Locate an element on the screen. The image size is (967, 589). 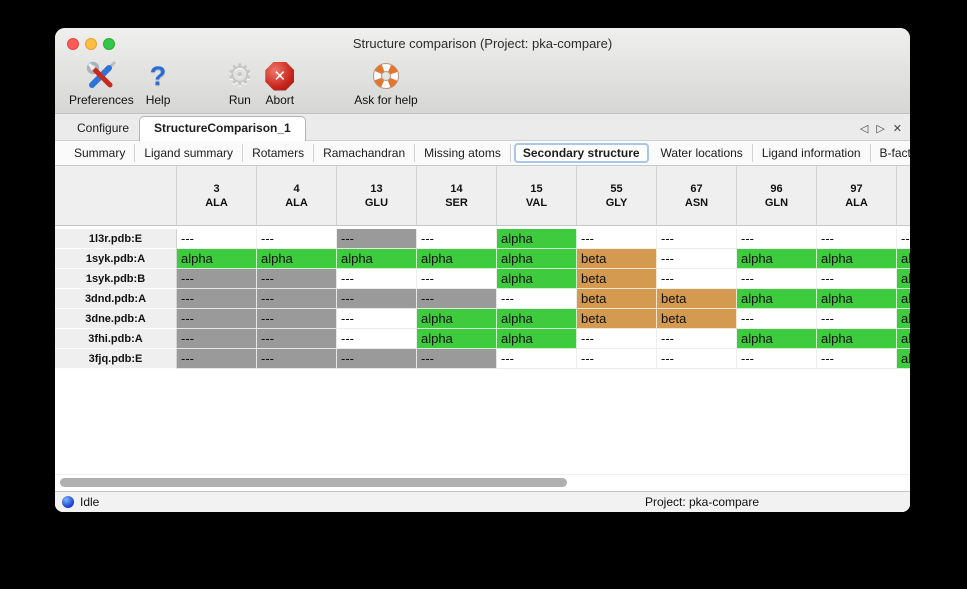
tab-nav-left-icon: ◁ is located at coordinates (864, 129).